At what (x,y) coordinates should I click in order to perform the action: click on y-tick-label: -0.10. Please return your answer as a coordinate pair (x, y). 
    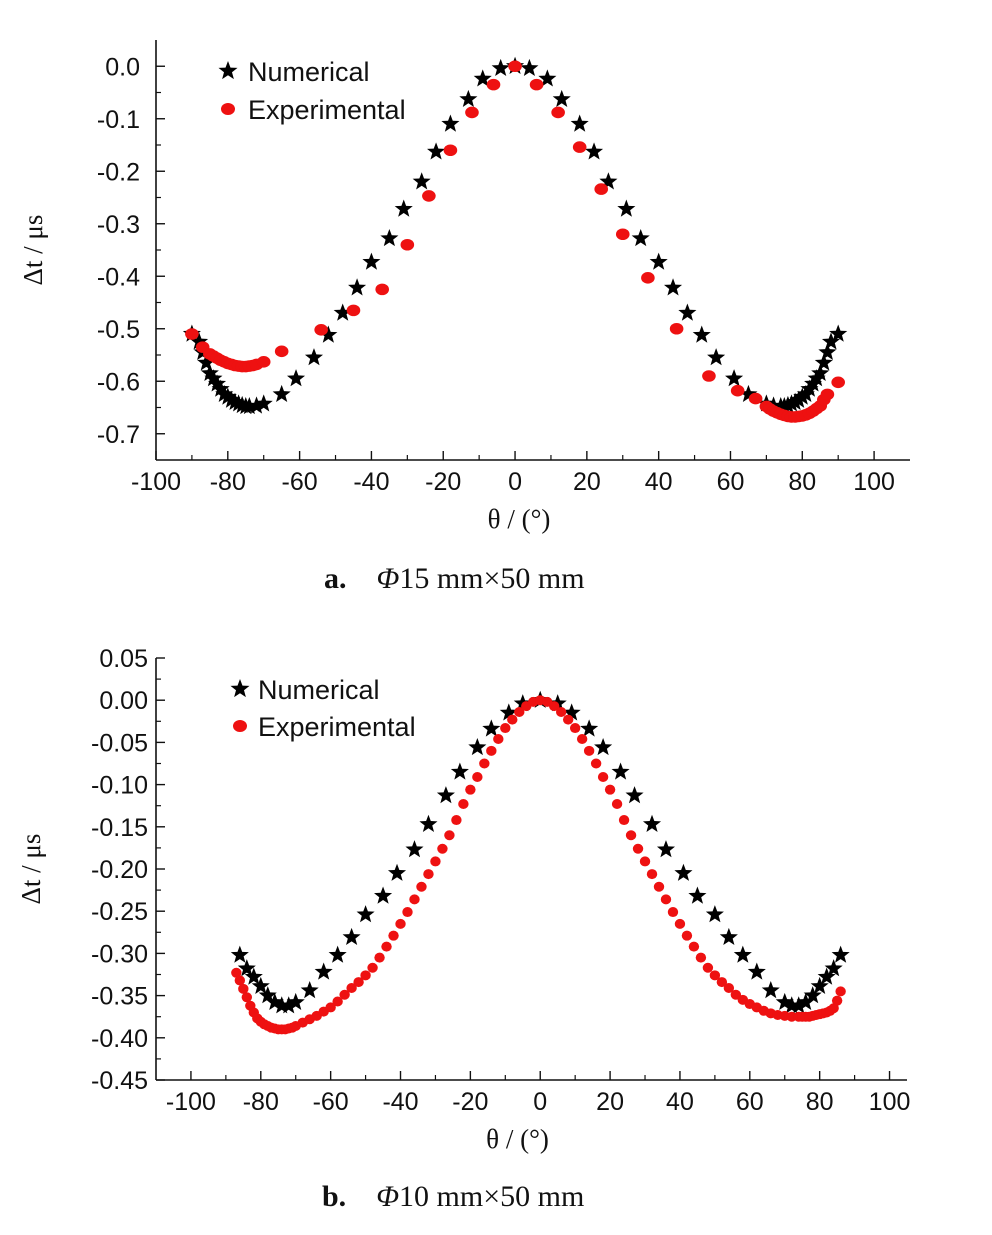
    Looking at the image, I should click on (119, 786).